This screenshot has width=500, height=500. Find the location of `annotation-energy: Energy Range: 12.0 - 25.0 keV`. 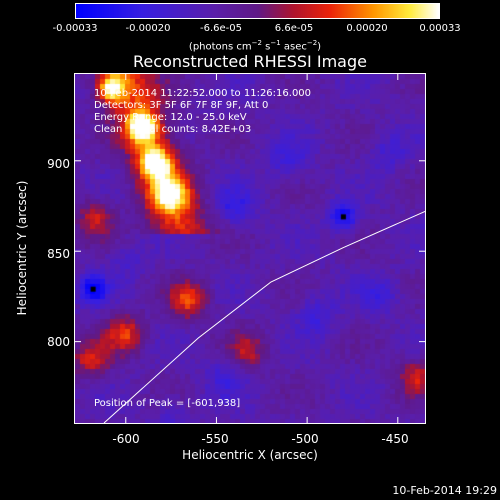

annotation-energy: Energy Range: 12.0 - 25.0 keV is located at coordinates (170, 117).